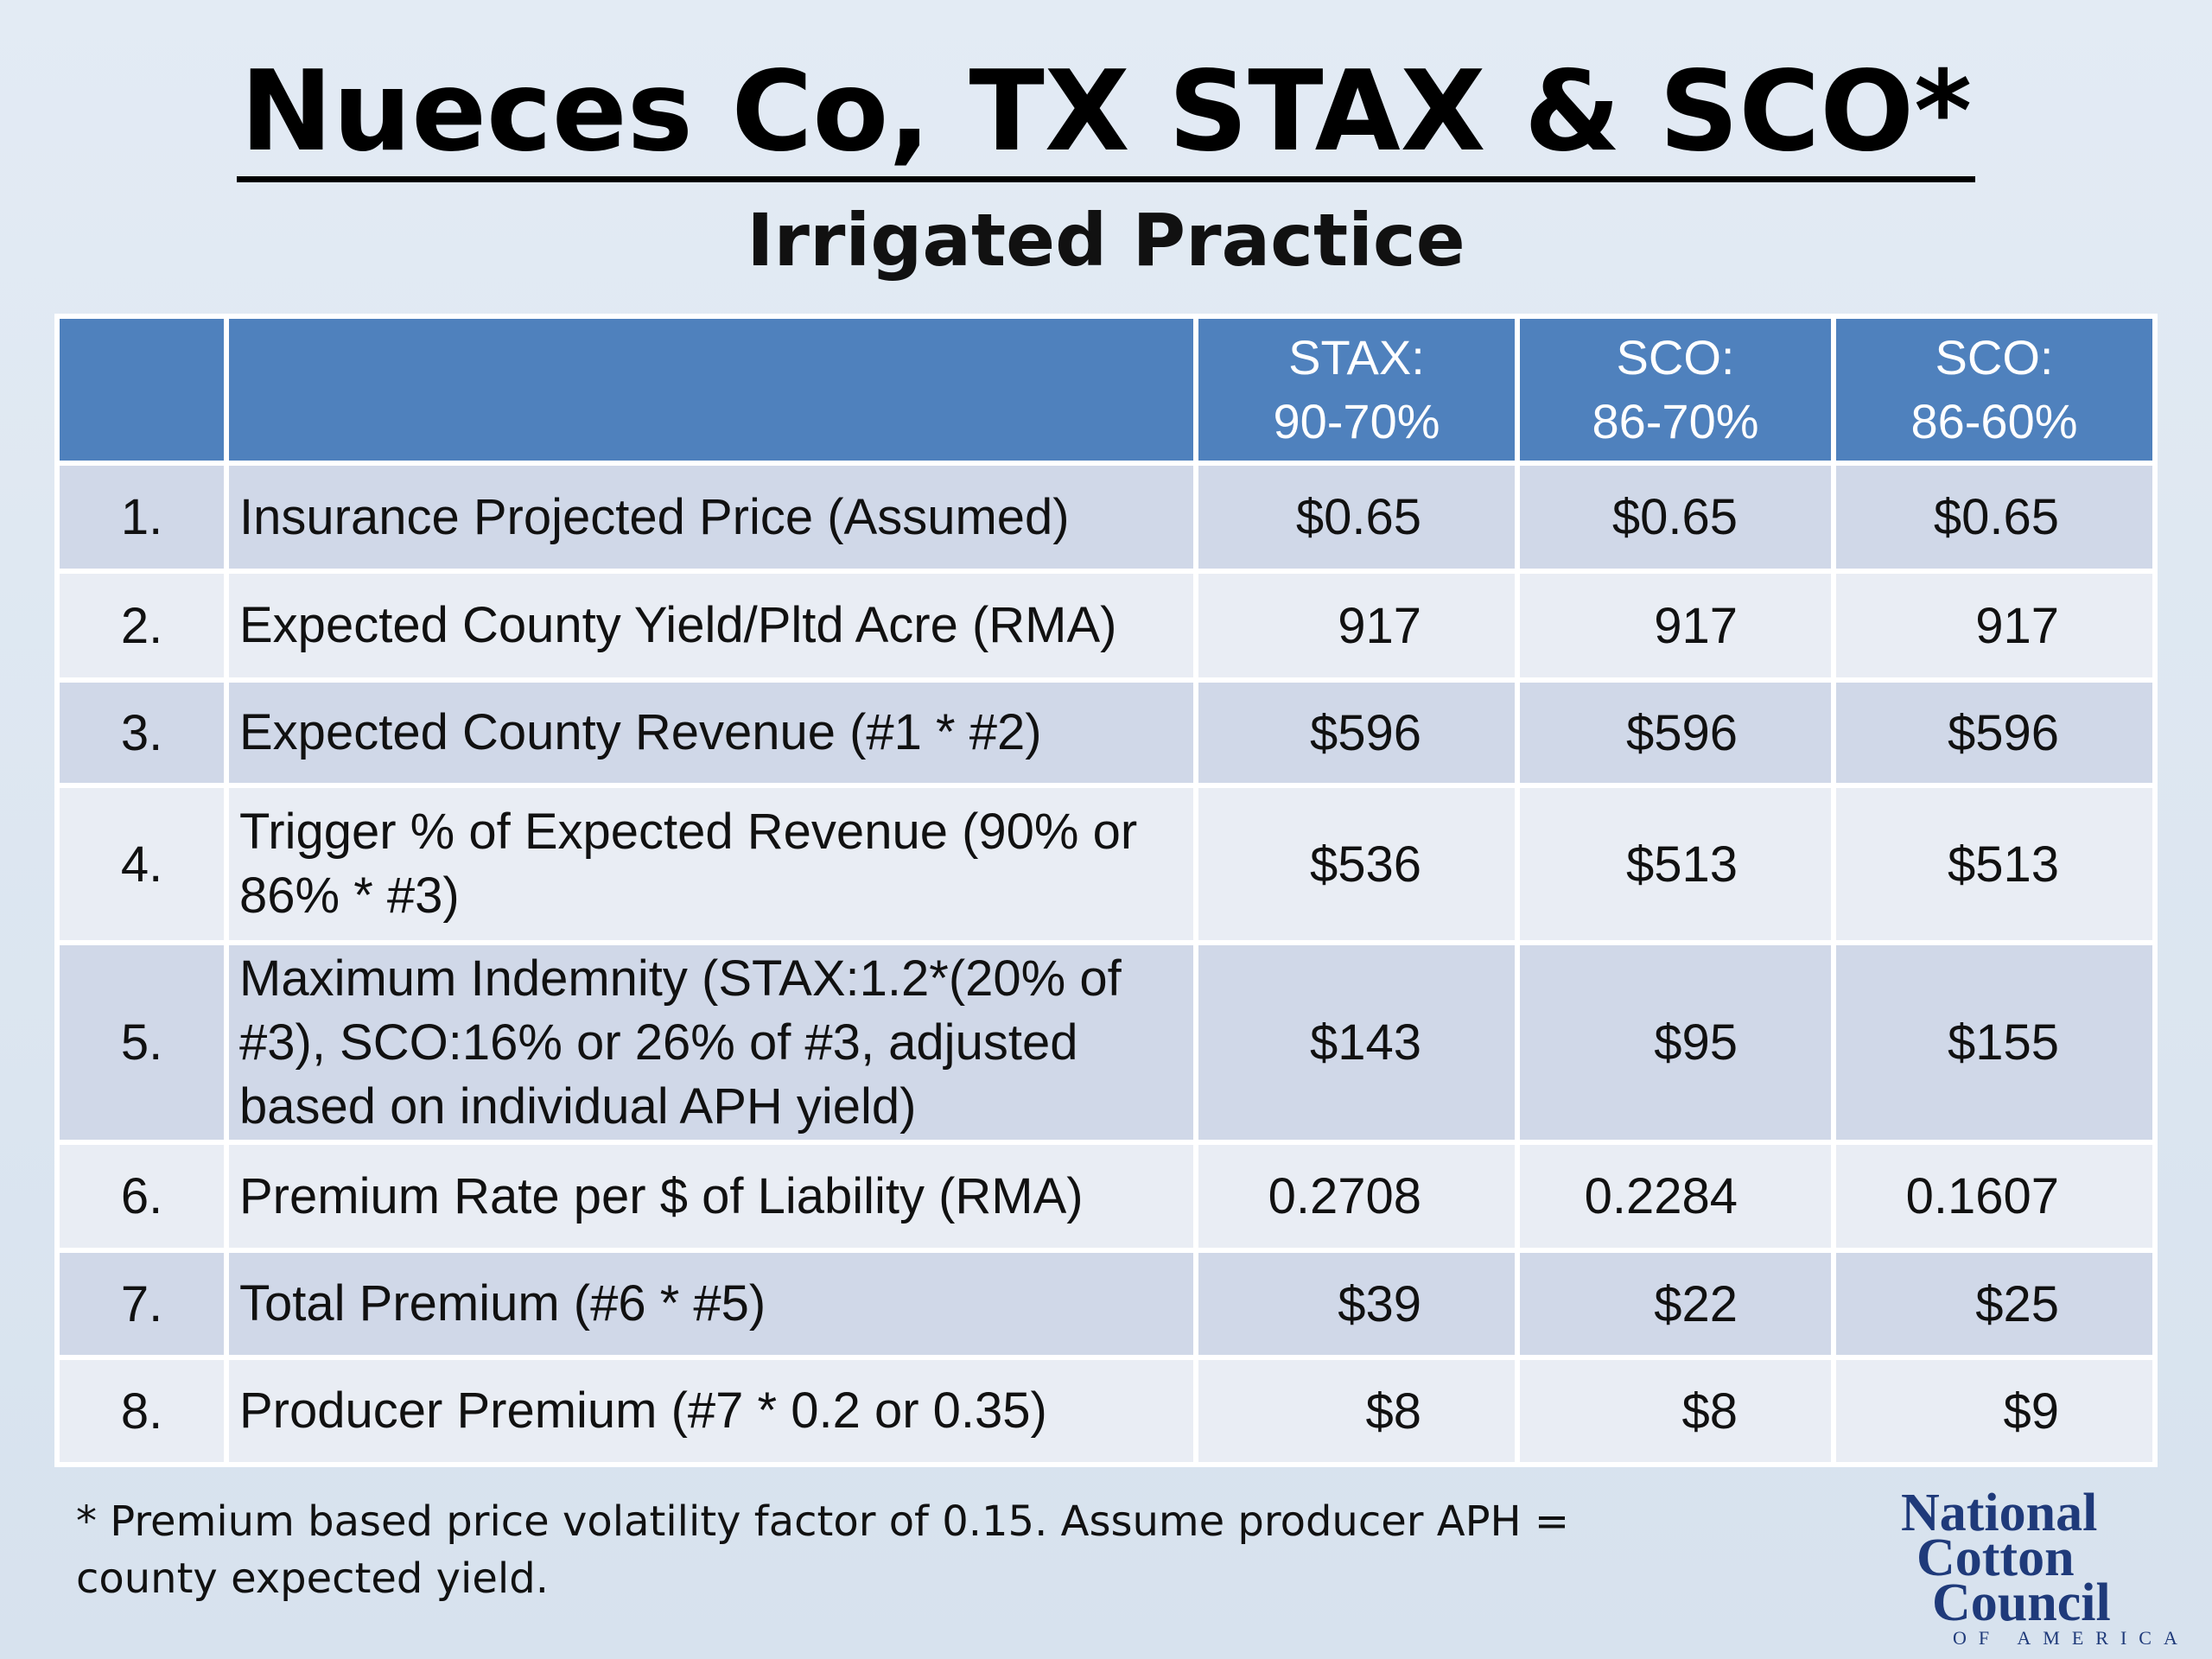  I want to click on header-row: STAX: 90-70% SCO: 86-70% SCO: 86-60%, so click(1106, 390).